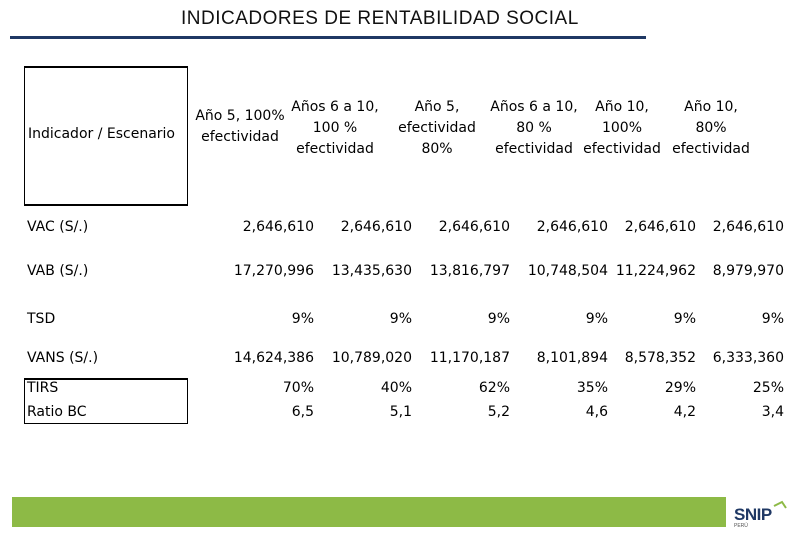  Describe the element at coordinates (494, 388) in the screenshot. I see `table-cell: 62%` at that location.